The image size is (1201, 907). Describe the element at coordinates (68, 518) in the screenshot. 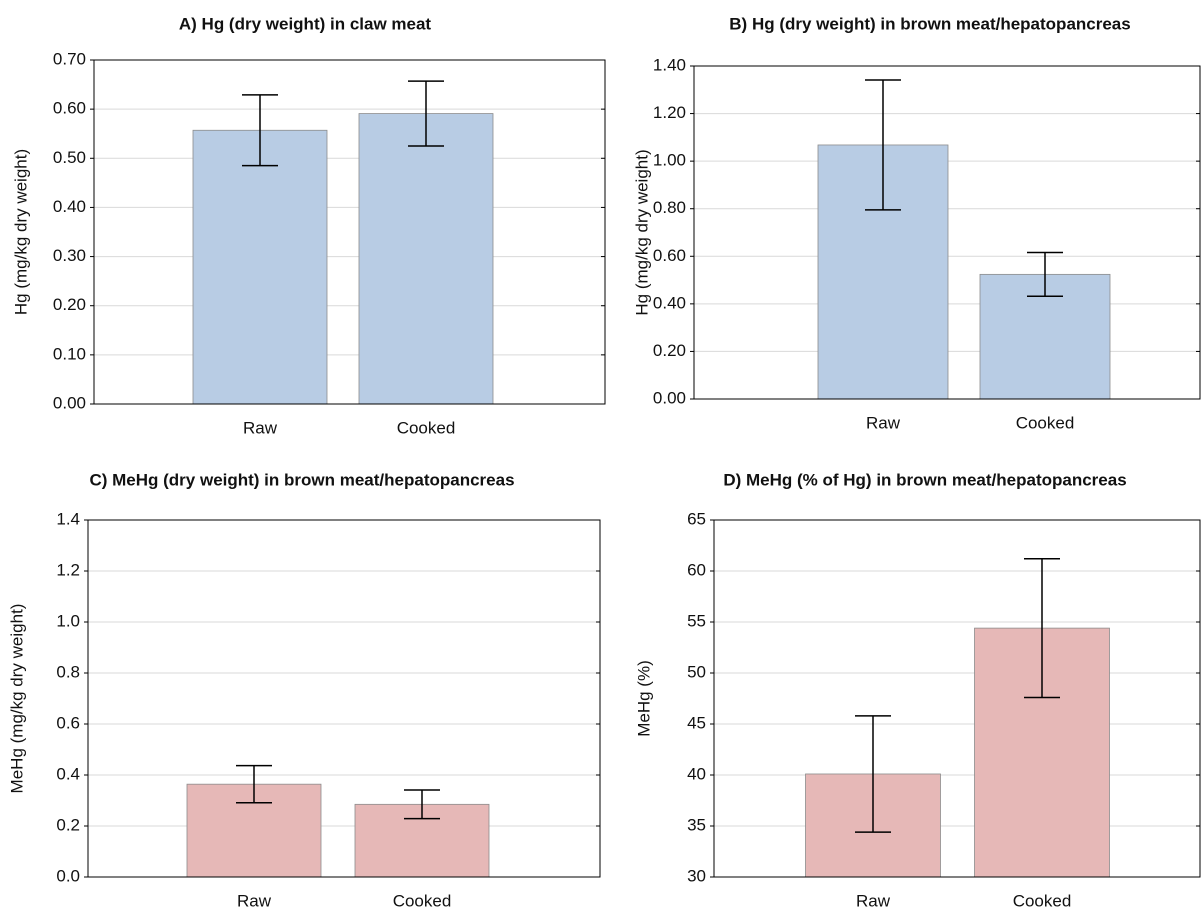

I see `y-tick-label: 1.4` at that location.